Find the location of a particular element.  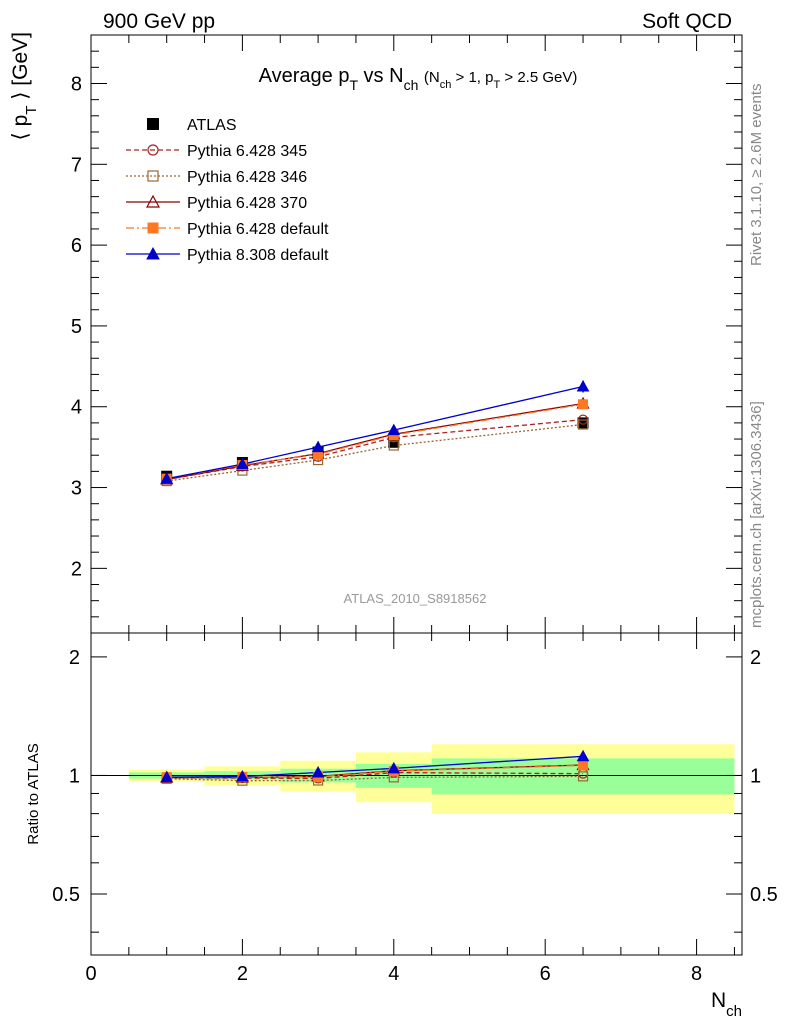

legend-label: Pythia 8.308 default is located at coordinates (258, 255).